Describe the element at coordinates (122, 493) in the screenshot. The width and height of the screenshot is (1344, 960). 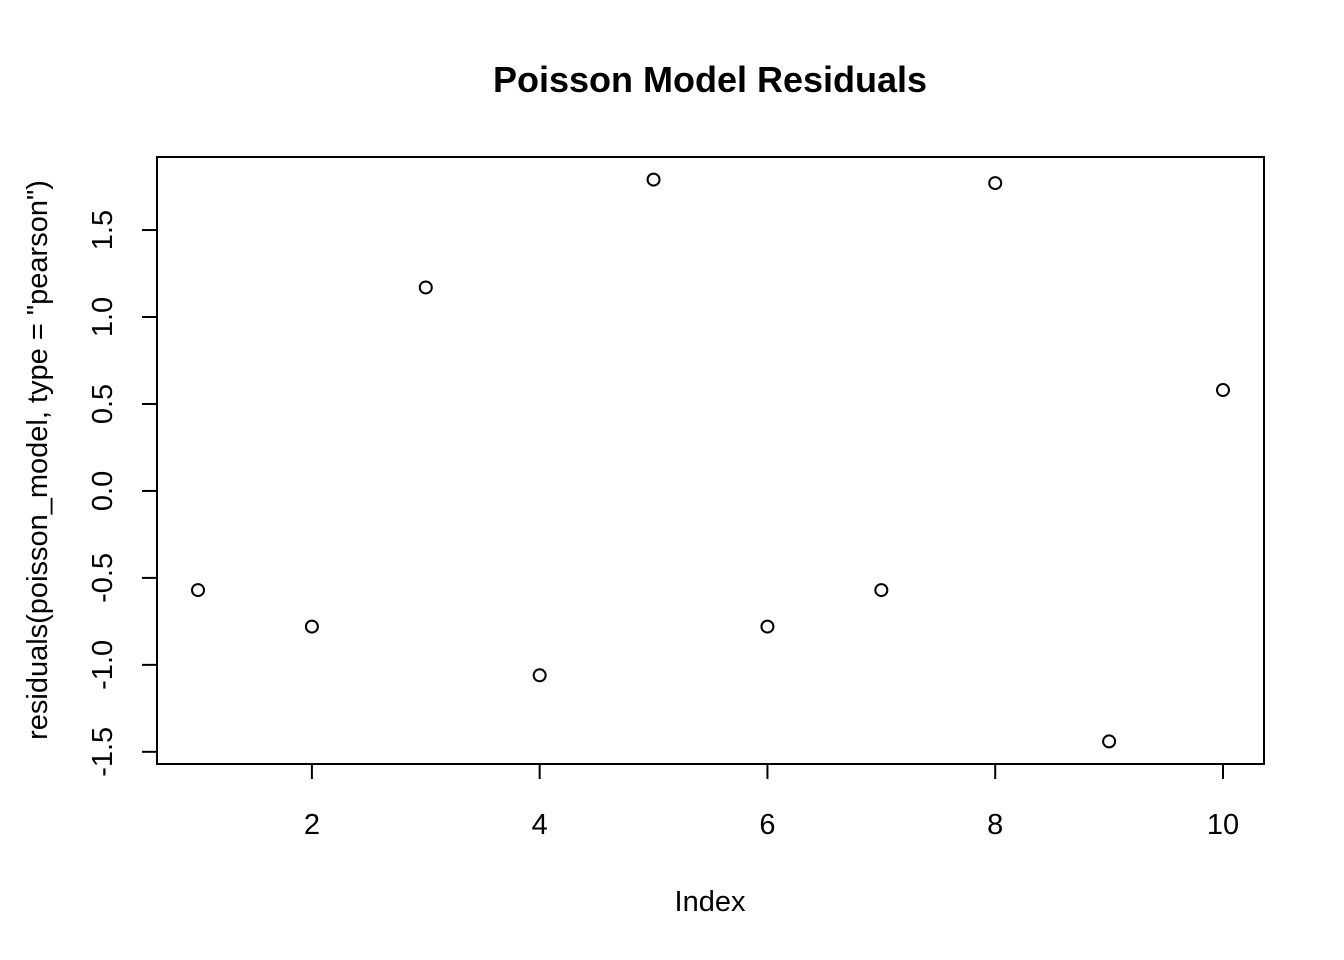
I see `y-axis: -1.5 -1.0 -0.5 0.0 0.5 1.0 1.5` at that location.